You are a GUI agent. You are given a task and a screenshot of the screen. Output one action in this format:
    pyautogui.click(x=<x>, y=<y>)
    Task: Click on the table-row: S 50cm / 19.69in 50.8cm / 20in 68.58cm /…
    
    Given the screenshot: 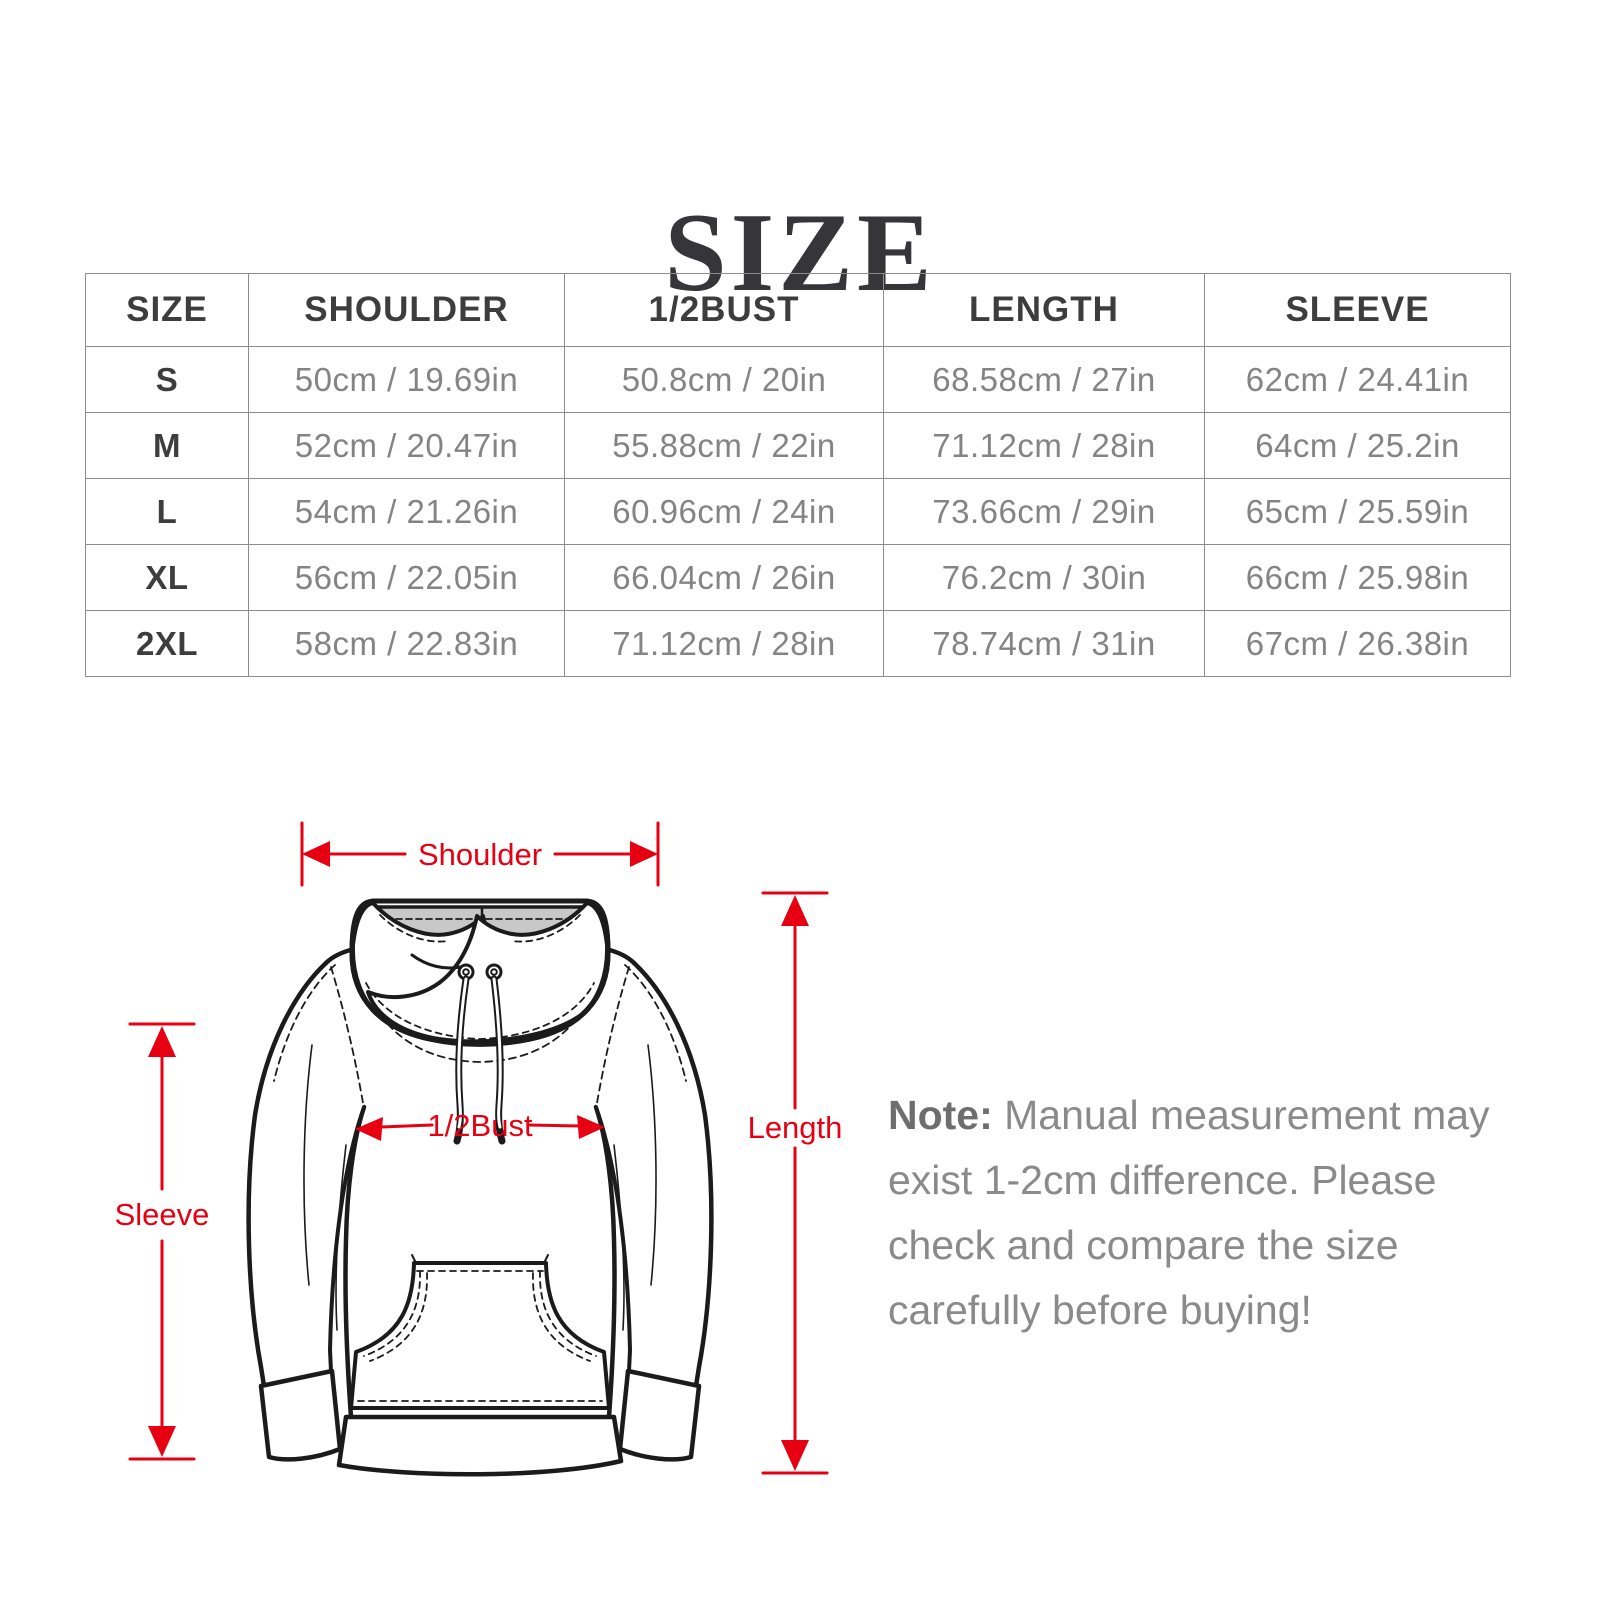 What is the action you would take?
    pyautogui.click(x=798, y=379)
    